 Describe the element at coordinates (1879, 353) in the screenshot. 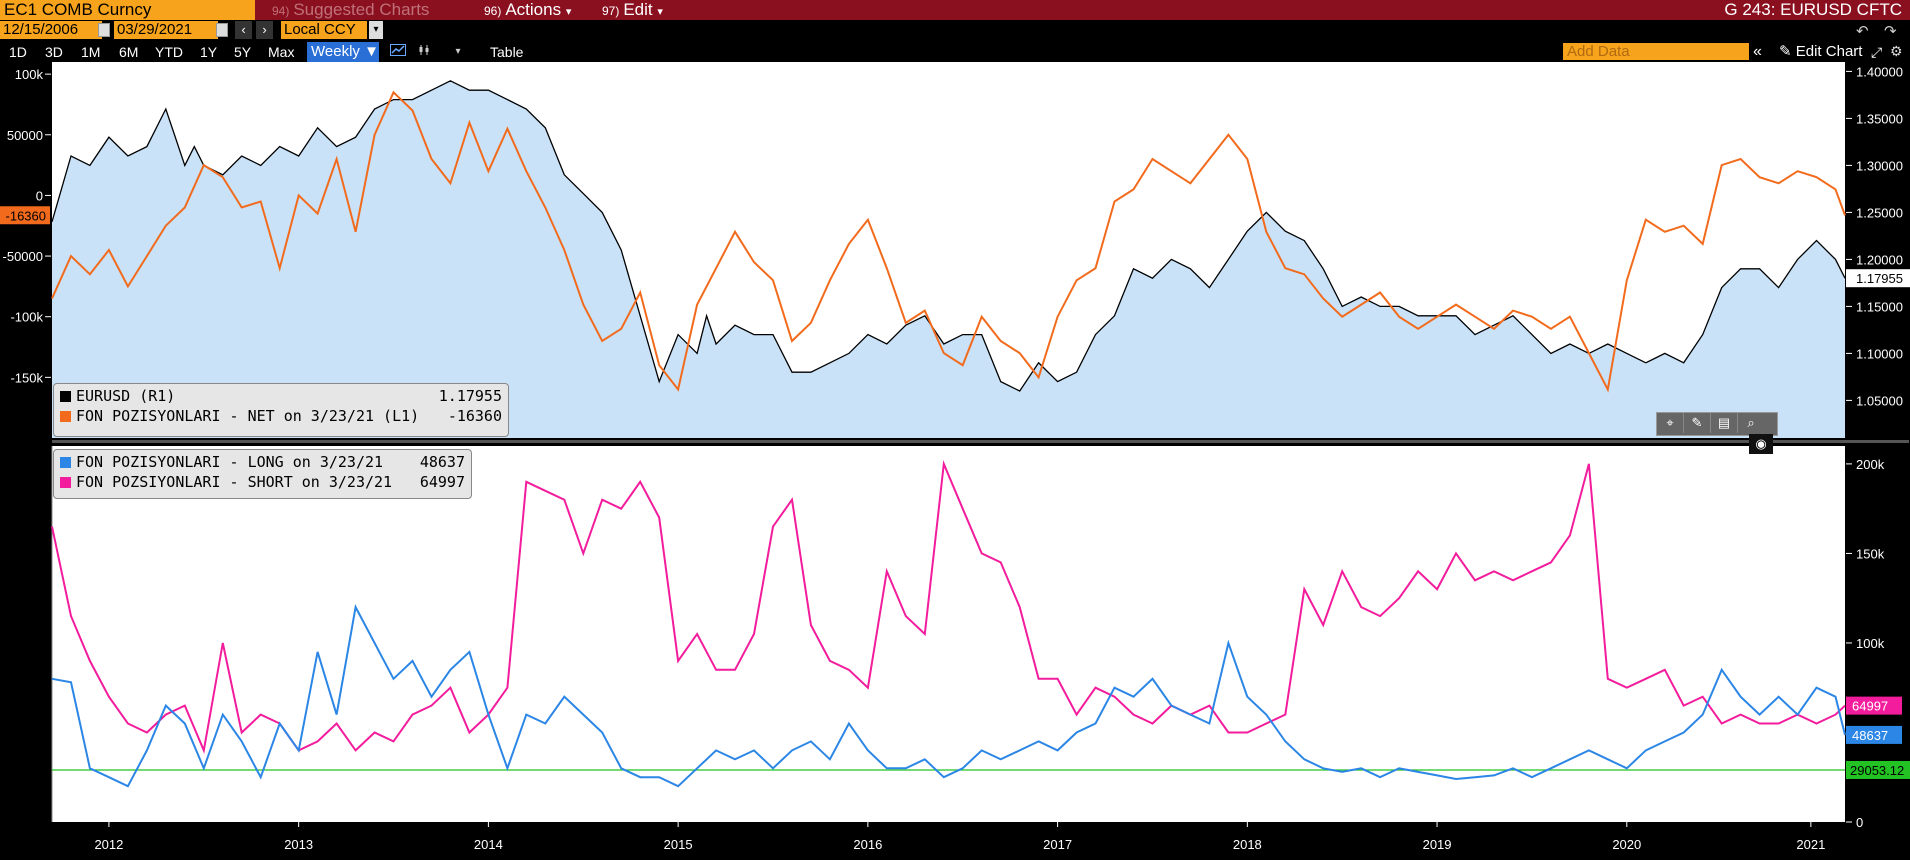

I see `right-tick-label: 1.10000` at that location.